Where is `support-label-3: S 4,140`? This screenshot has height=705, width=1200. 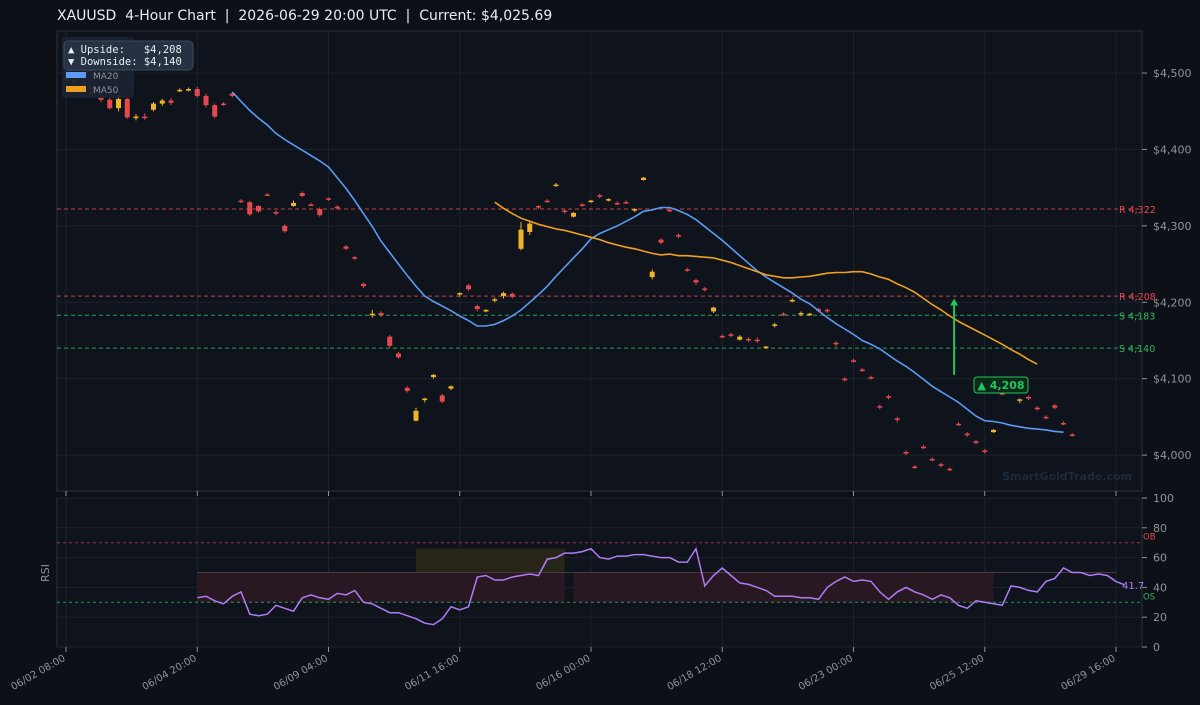 support-label-3: S 4,140 is located at coordinates (1137, 349).